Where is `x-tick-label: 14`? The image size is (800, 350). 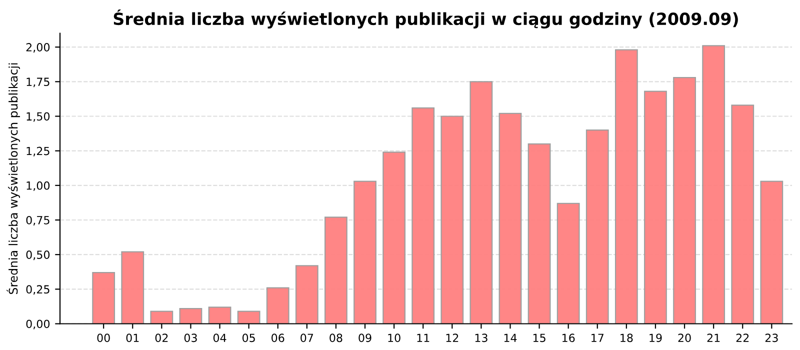
x-tick-label: 14 is located at coordinates (510, 338).